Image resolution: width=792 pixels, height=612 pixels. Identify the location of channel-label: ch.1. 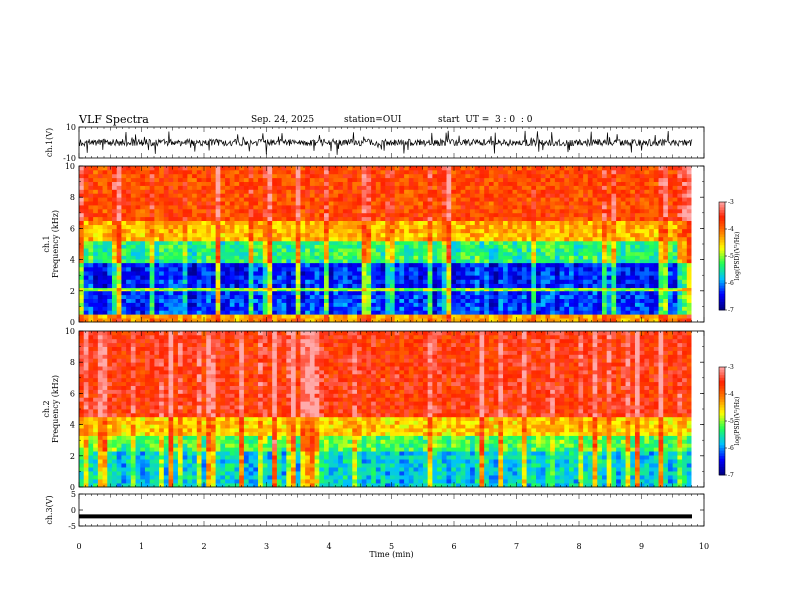
(46, 243).